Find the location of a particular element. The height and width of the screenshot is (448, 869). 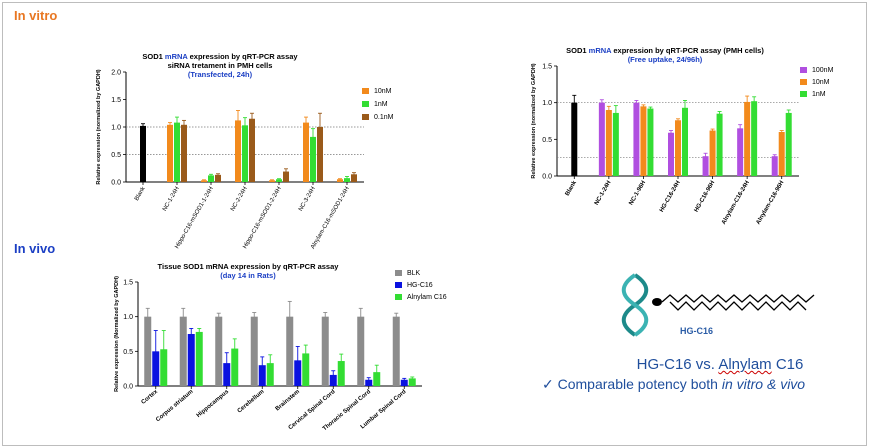

y-tick-label: 1.5 is located at coordinates (116, 100).